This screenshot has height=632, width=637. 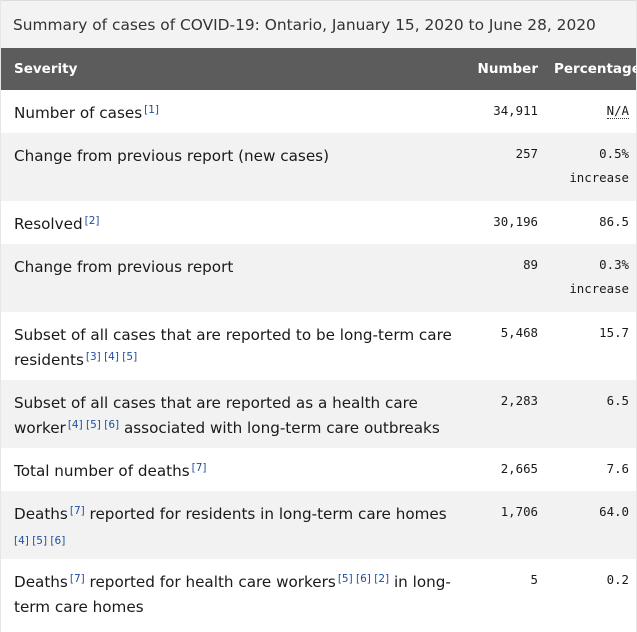 What do you see at coordinates (507, 69) in the screenshot?
I see `header-number: Number` at bounding box center [507, 69].